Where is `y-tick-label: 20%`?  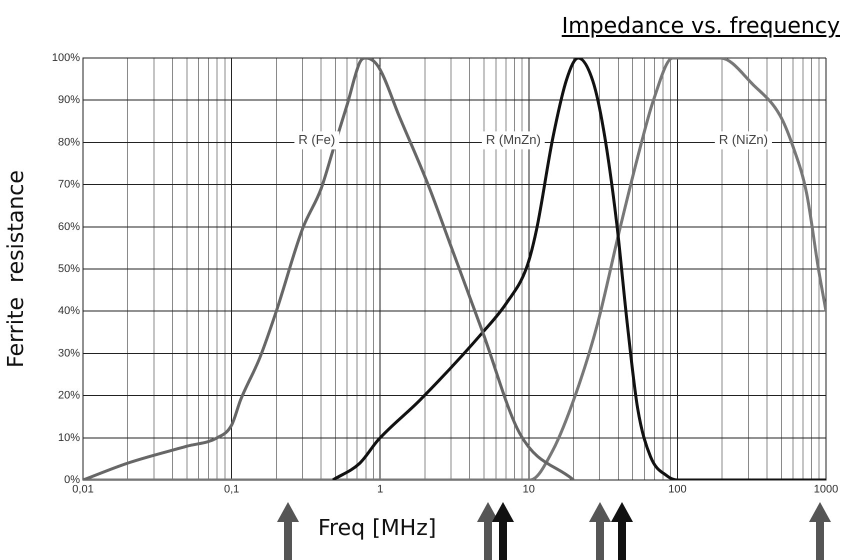
y-tick-label: 20% is located at coordinates (69, 396).